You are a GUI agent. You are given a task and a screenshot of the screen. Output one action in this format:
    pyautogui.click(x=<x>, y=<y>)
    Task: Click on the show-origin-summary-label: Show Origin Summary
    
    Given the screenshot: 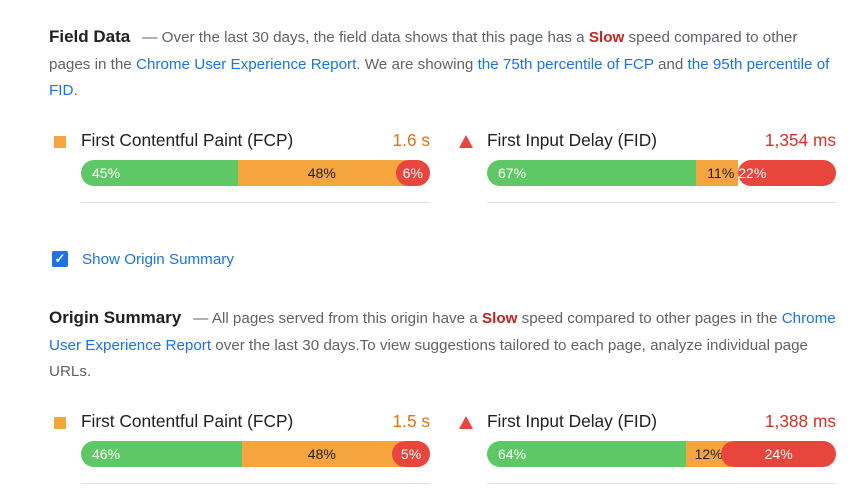 What is the action you would take?
    pyautogui.click(x=158, y=259)
    